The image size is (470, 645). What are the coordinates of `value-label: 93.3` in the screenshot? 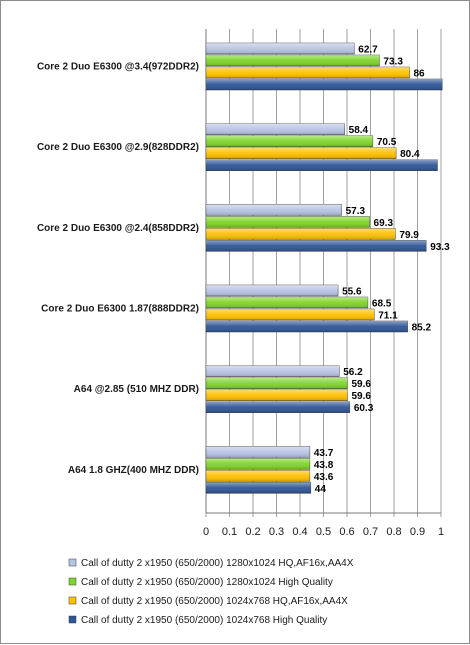 It's located at (440, 247).